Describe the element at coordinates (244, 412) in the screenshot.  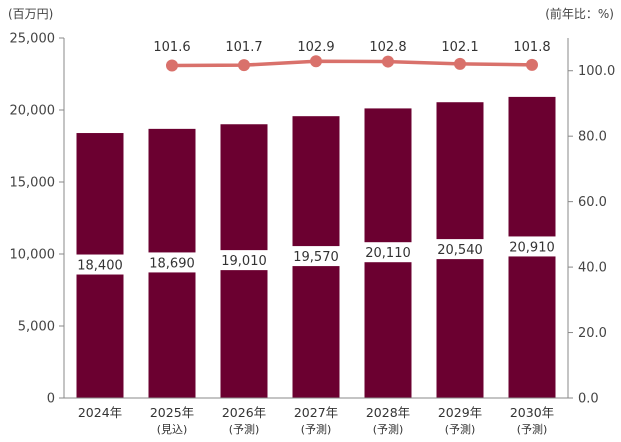
I see `category-label: 2026年` at that location.